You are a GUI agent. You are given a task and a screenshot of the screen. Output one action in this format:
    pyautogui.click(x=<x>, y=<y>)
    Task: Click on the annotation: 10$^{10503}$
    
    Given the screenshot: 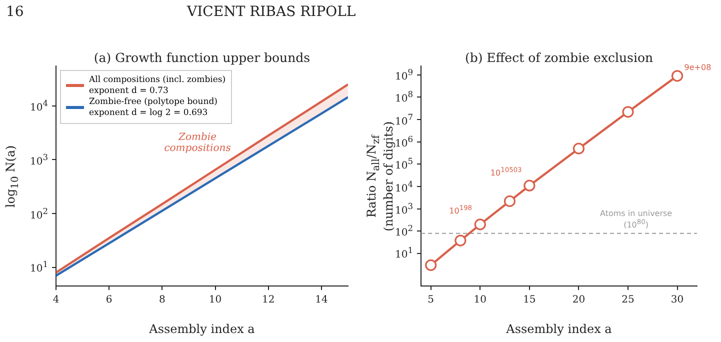 What is the action you would take?
    pyautogui.click(x=506, y=172)
    